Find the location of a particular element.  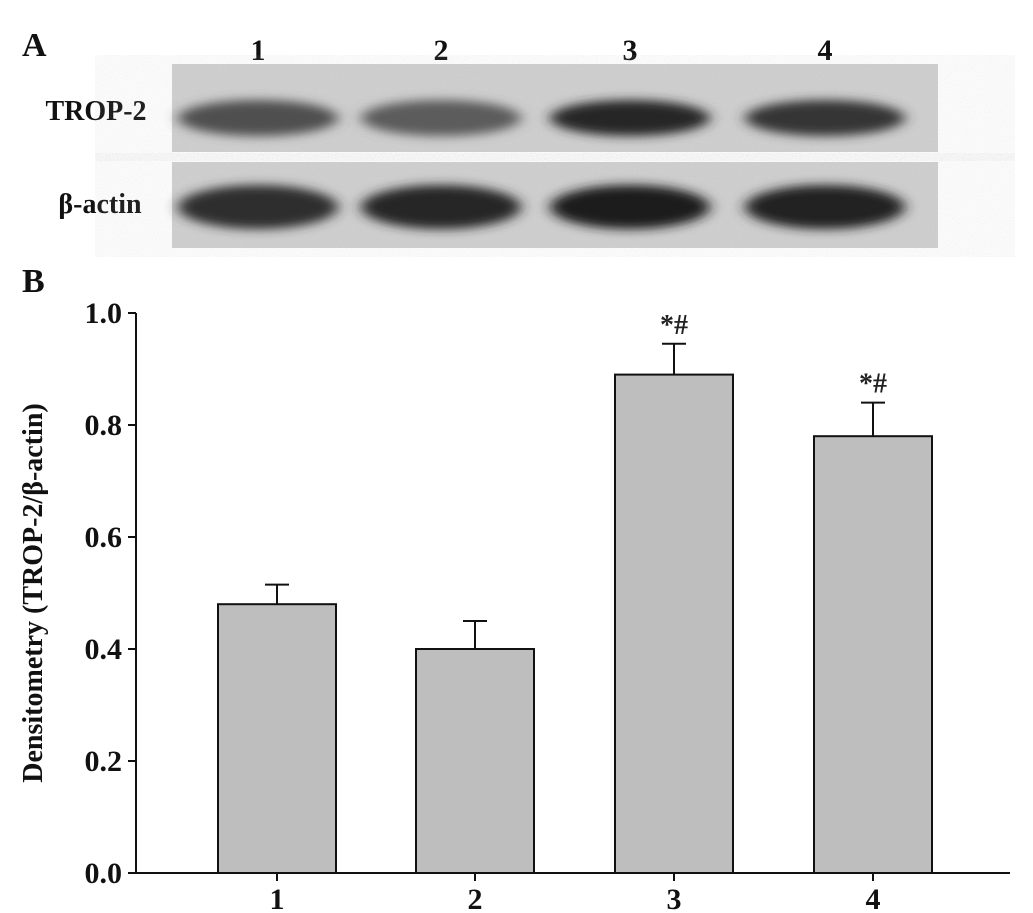

panel-a-label: A is located at coordinates (34, 45).